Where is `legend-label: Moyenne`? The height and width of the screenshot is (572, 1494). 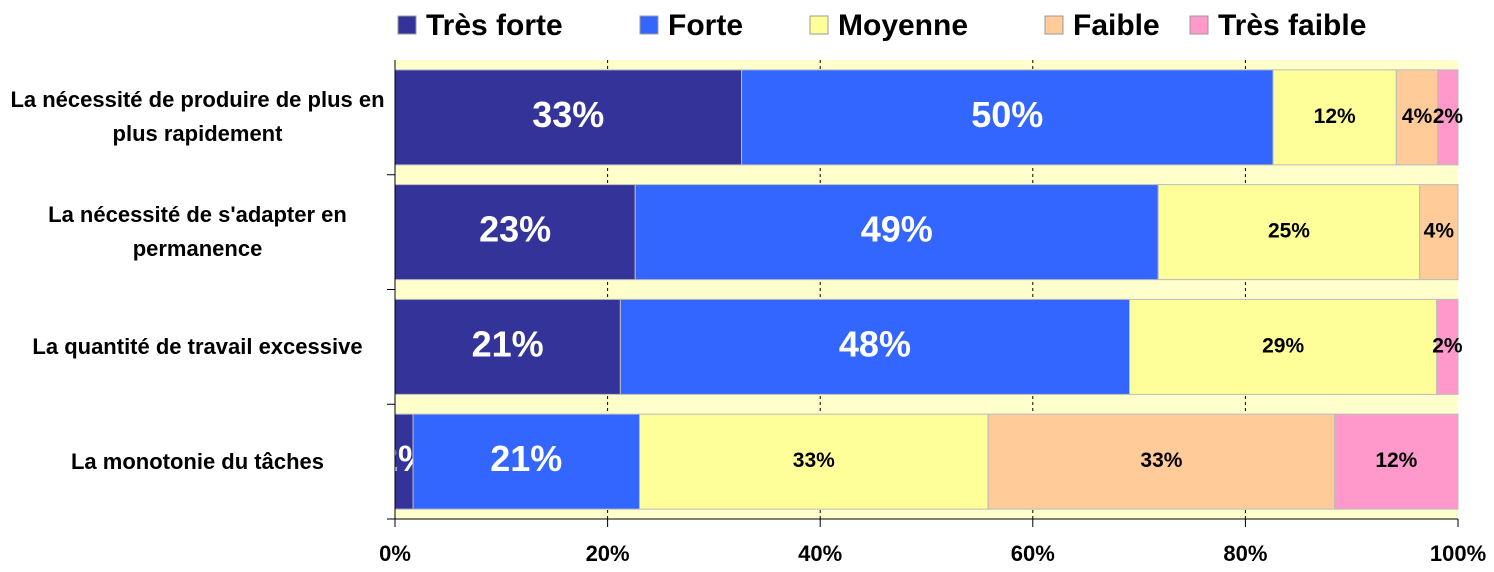 legend-label: Moyenne is located at coordinates (903, 25).